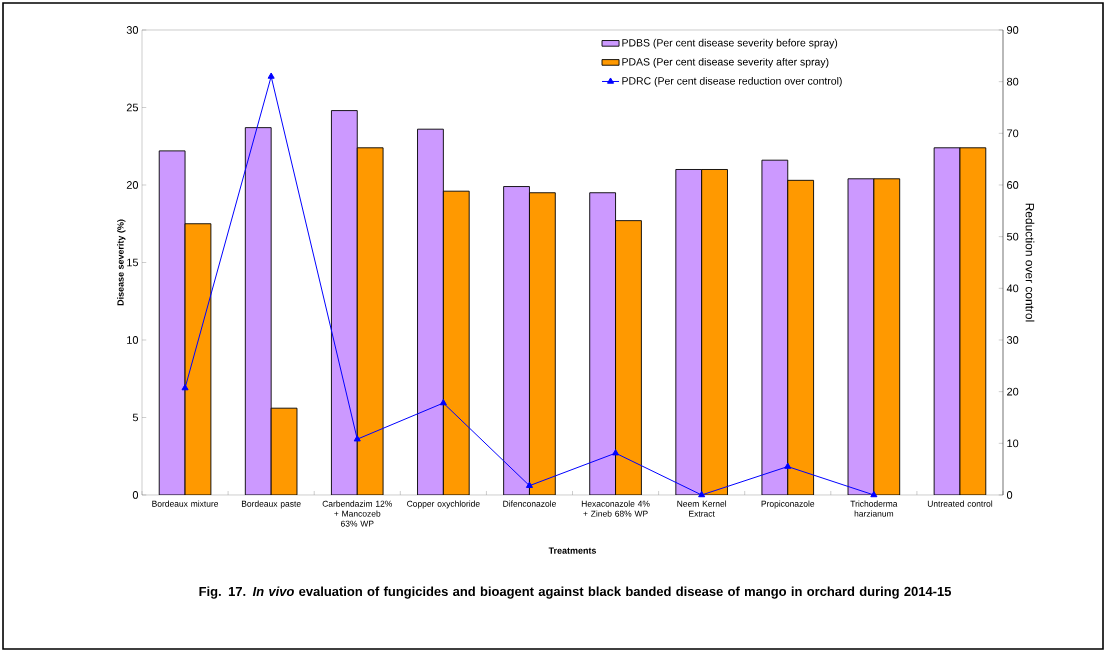 This screenshot has width=1106, height=655. What do you see at coordinates (788, 504) in the screenshot?
I see `x-tick-label: Propiconazole` at bounding box center [788, 504].